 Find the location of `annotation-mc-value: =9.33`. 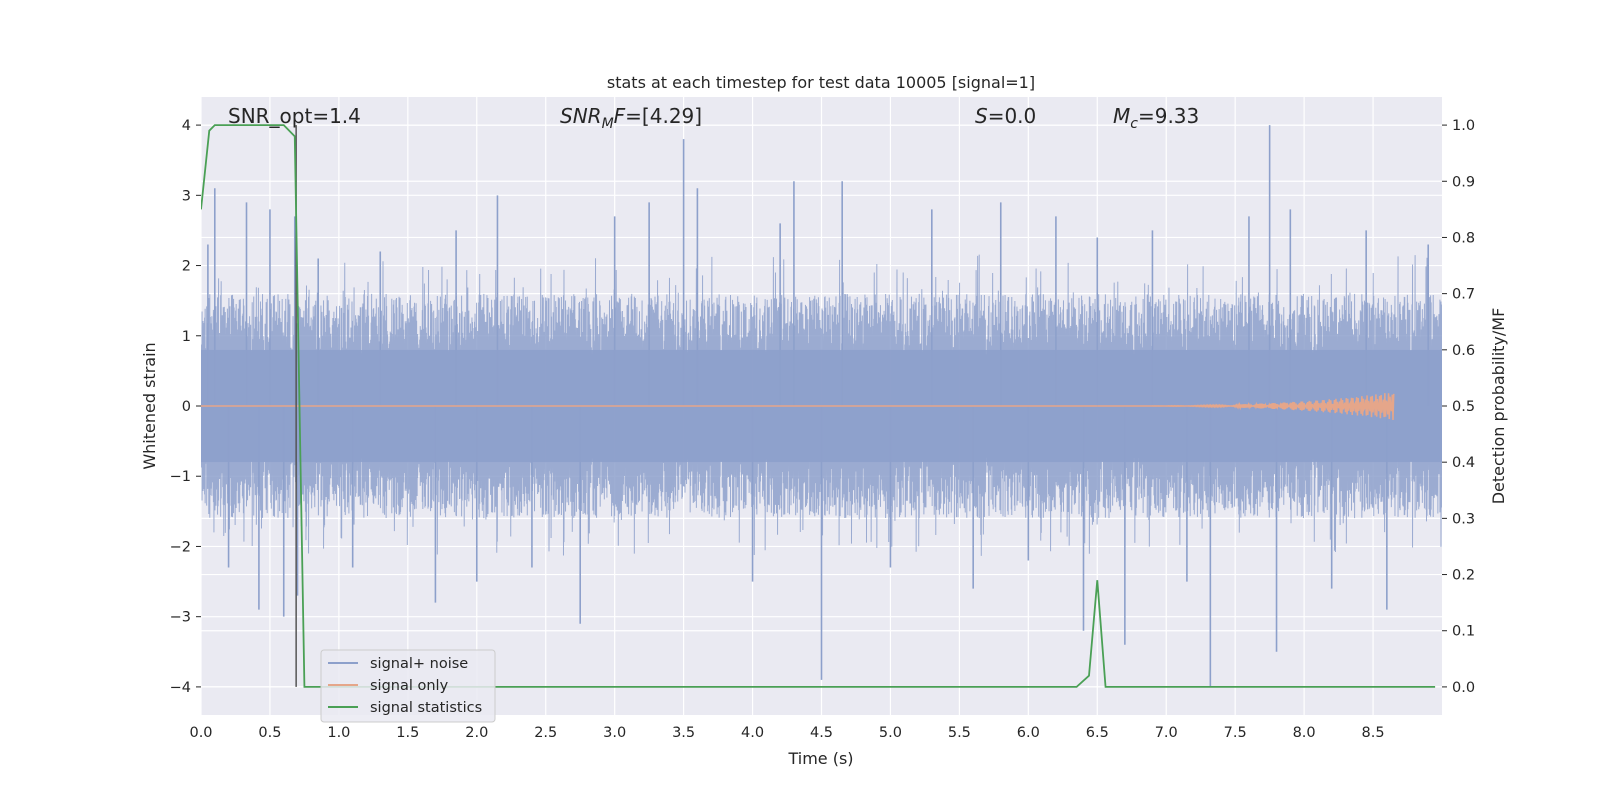

annotation-mc-value: =9.33 is located at coordinates (1168, 116).